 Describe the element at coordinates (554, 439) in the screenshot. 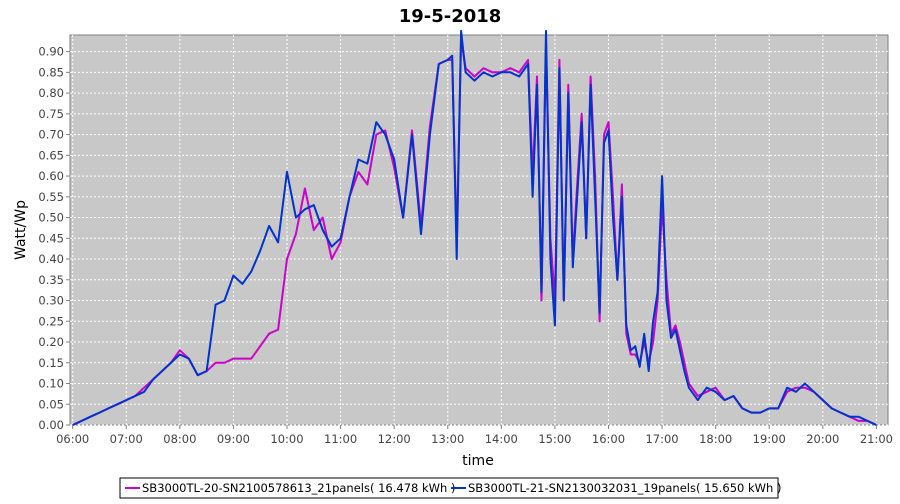

I see `x-tick-label: 15:00` at that location.